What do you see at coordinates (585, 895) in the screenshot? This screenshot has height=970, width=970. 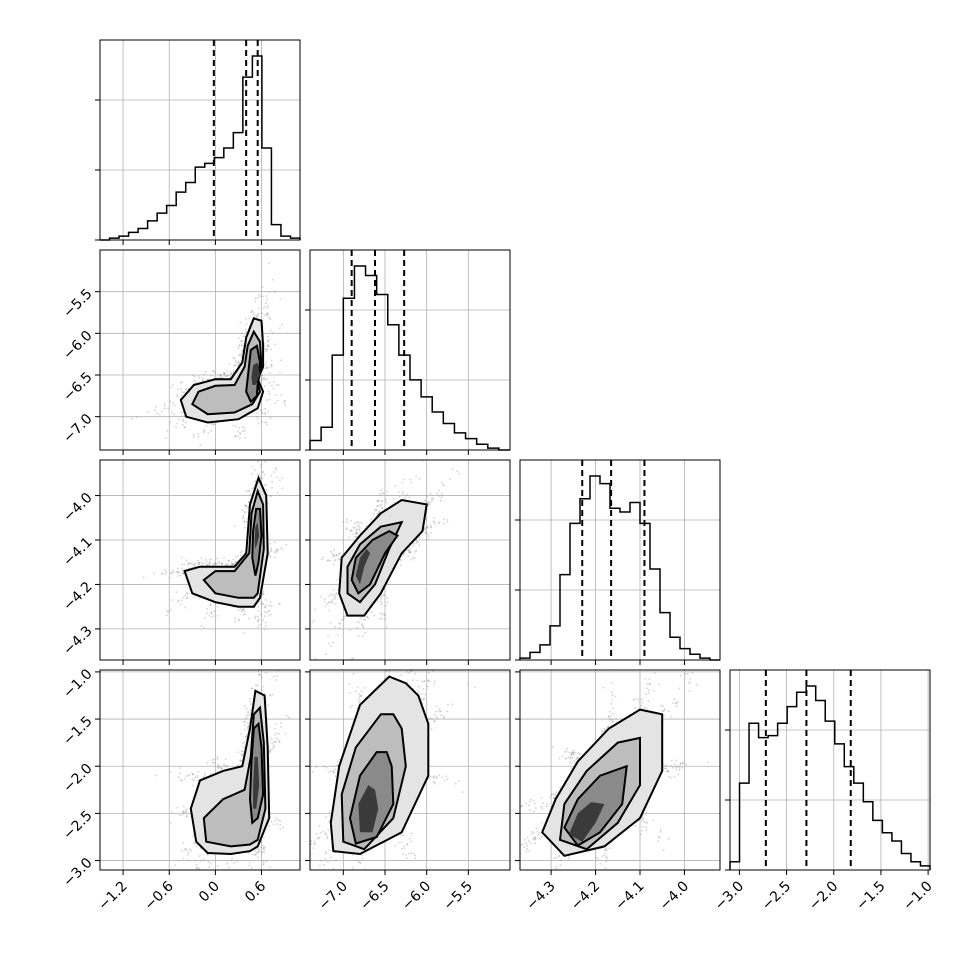 I see `x-tick-label: −4.2` at bounding box center [585, 895].